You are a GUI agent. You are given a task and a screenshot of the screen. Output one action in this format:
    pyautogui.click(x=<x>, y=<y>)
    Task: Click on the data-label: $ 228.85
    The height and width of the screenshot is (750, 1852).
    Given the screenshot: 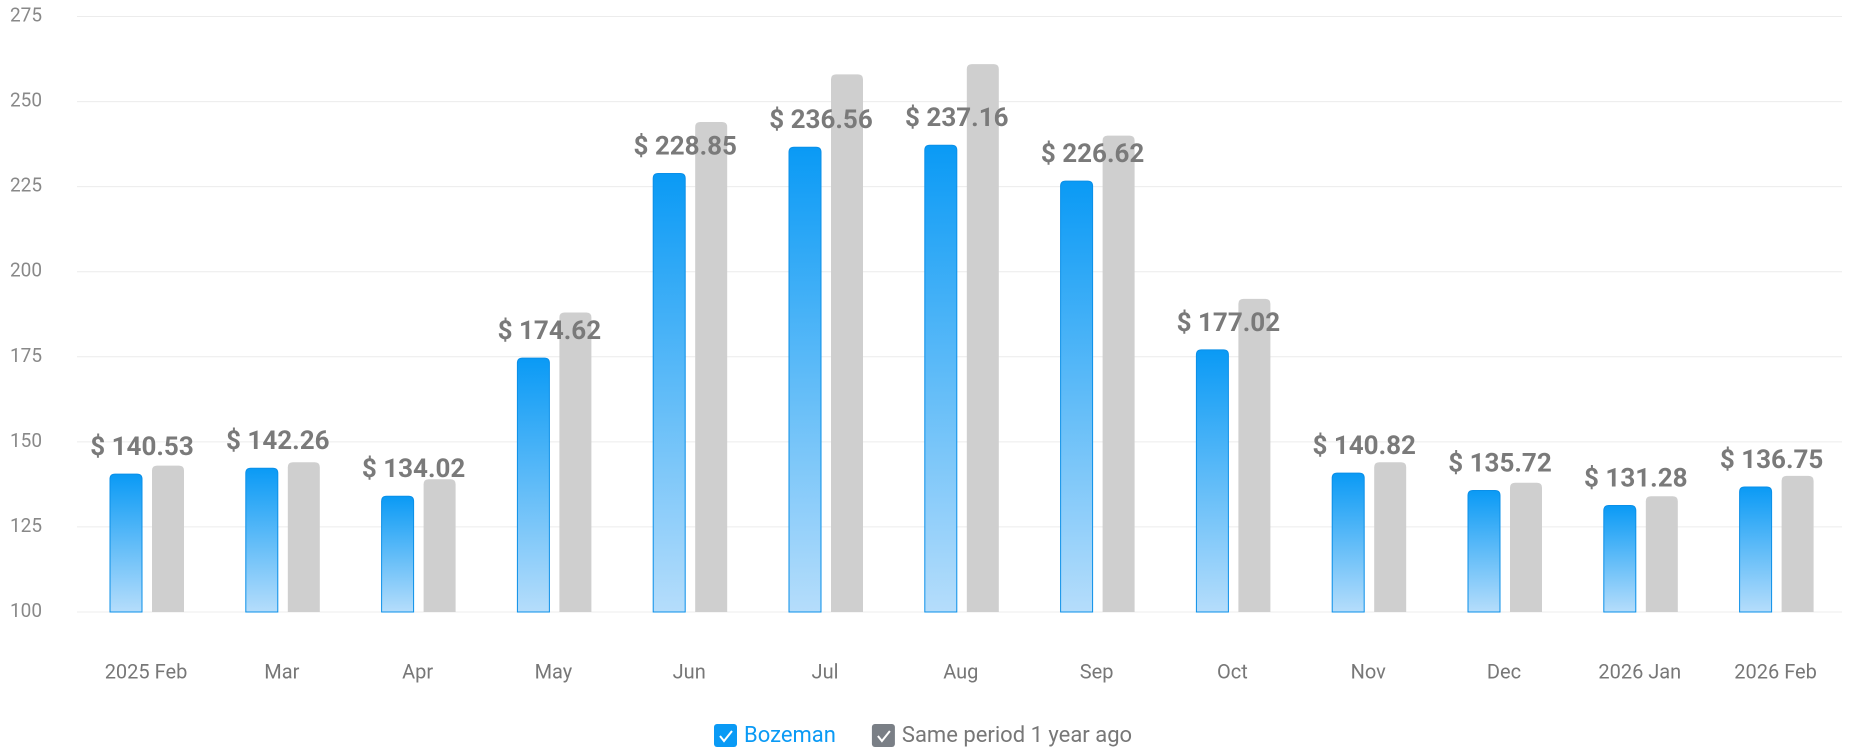 What is the action you would take?
    pyautogui.click(x=685, y=146)
    